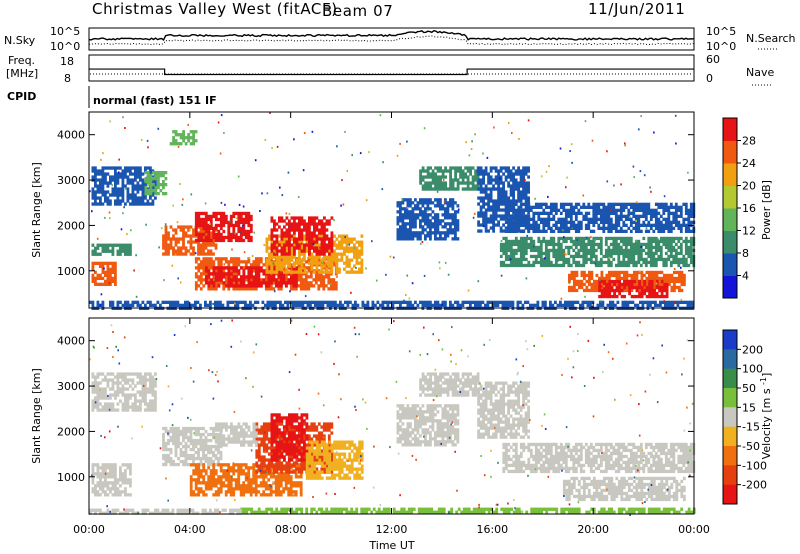  Describe the element at coordinates (95, 465) in the screenshot. I see `velocity-cell` at that location.